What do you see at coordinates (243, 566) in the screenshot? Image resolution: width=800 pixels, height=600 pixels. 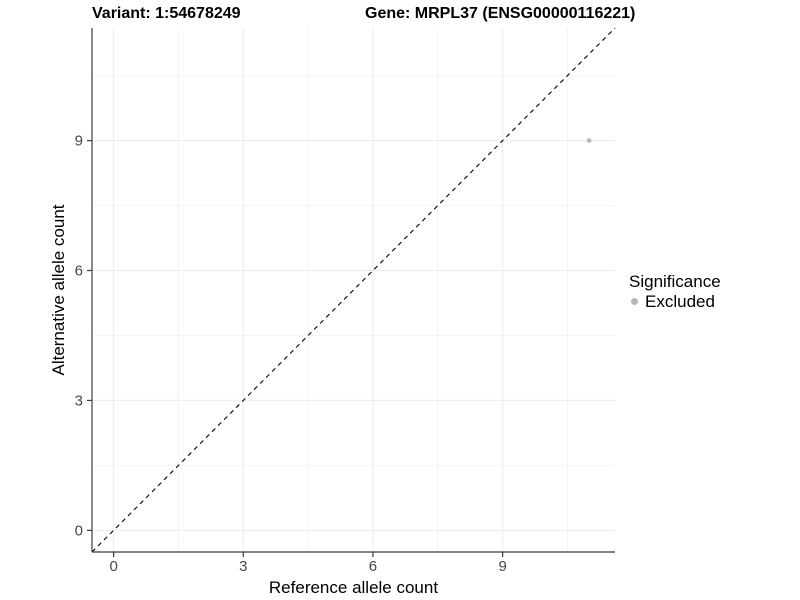 I see `x-tick-label: 3` at bounding box center [243, 566].